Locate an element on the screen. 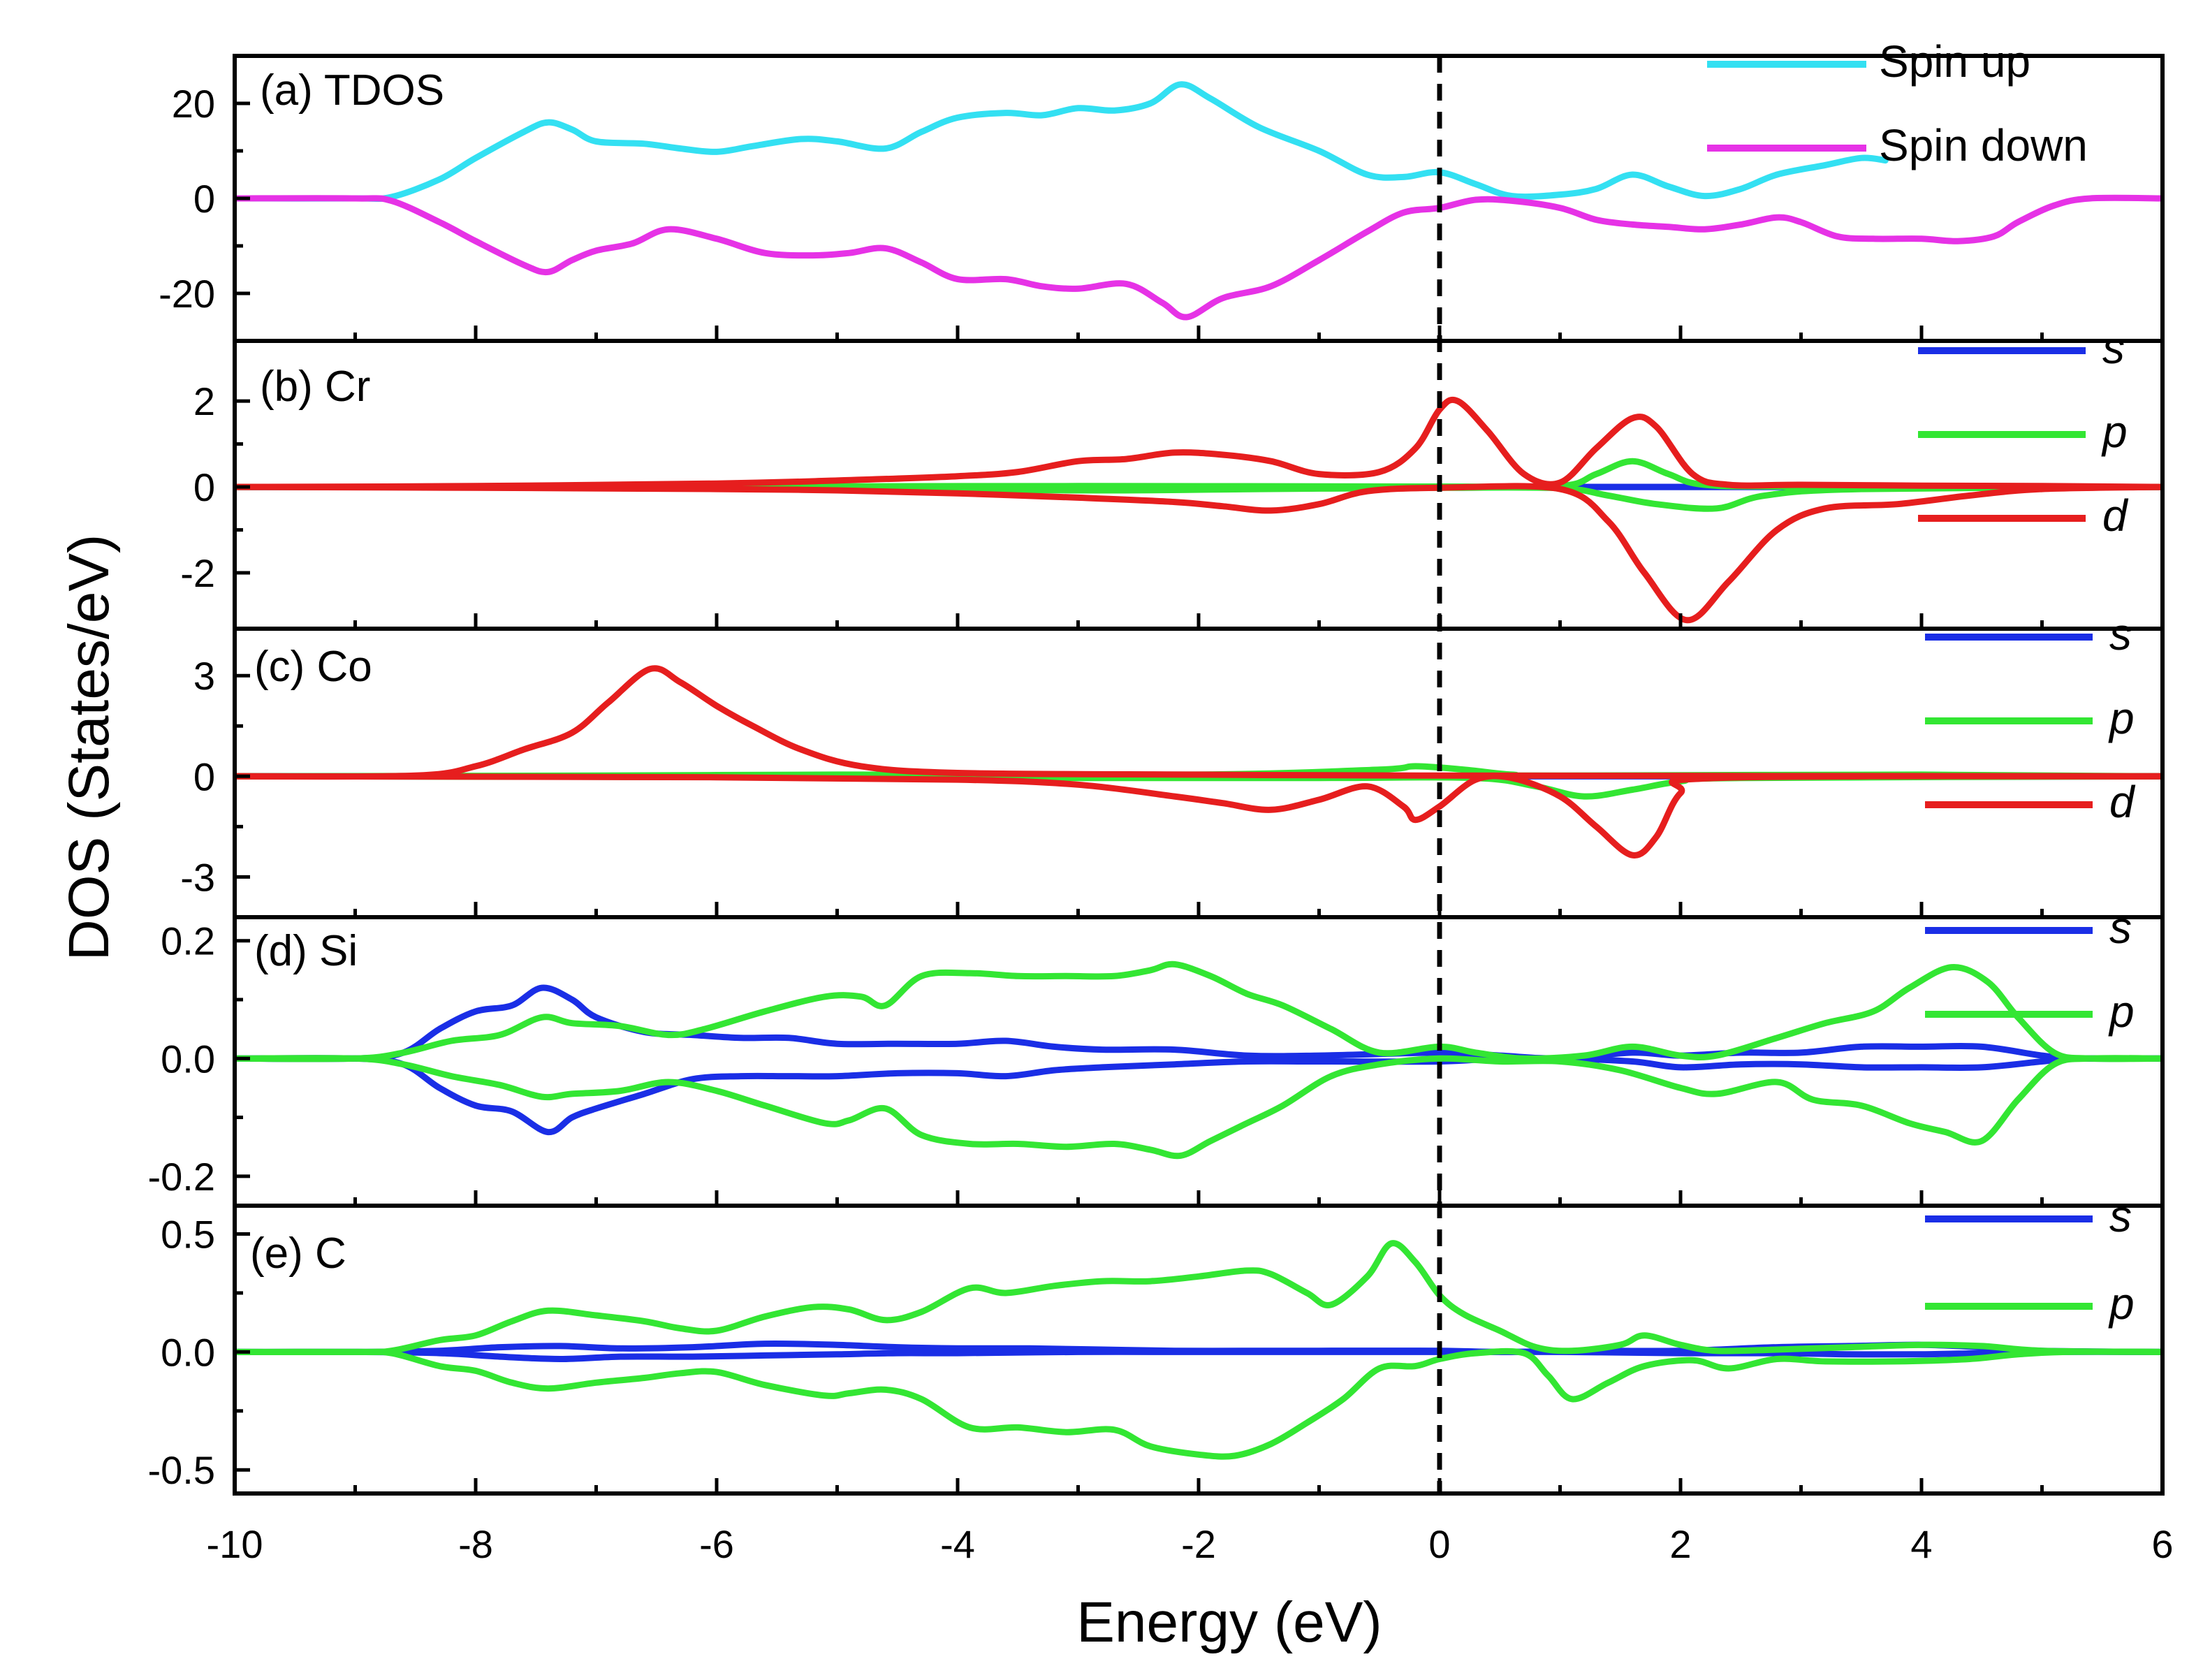  x-tick-label: -4 is located at coordinates (957, 1544).